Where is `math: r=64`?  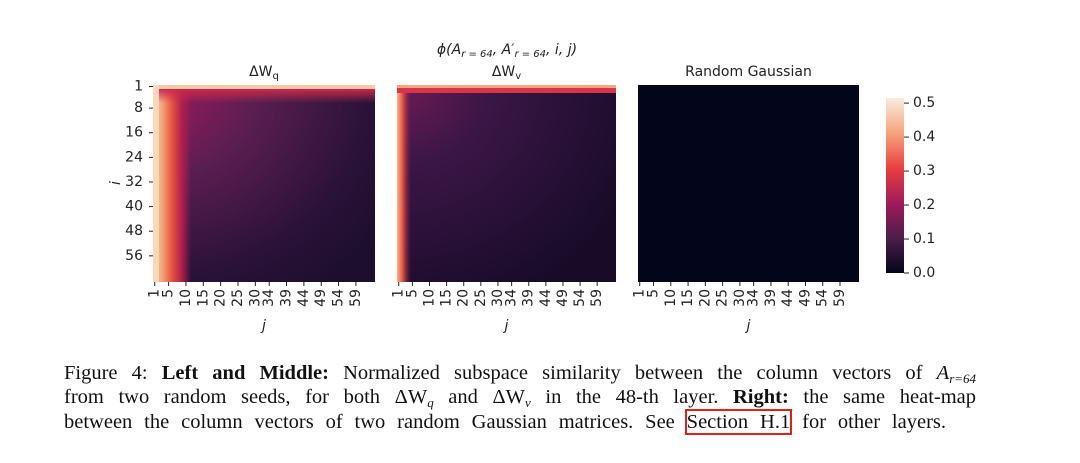 math: r=64 is located at coordinates (963, 378).